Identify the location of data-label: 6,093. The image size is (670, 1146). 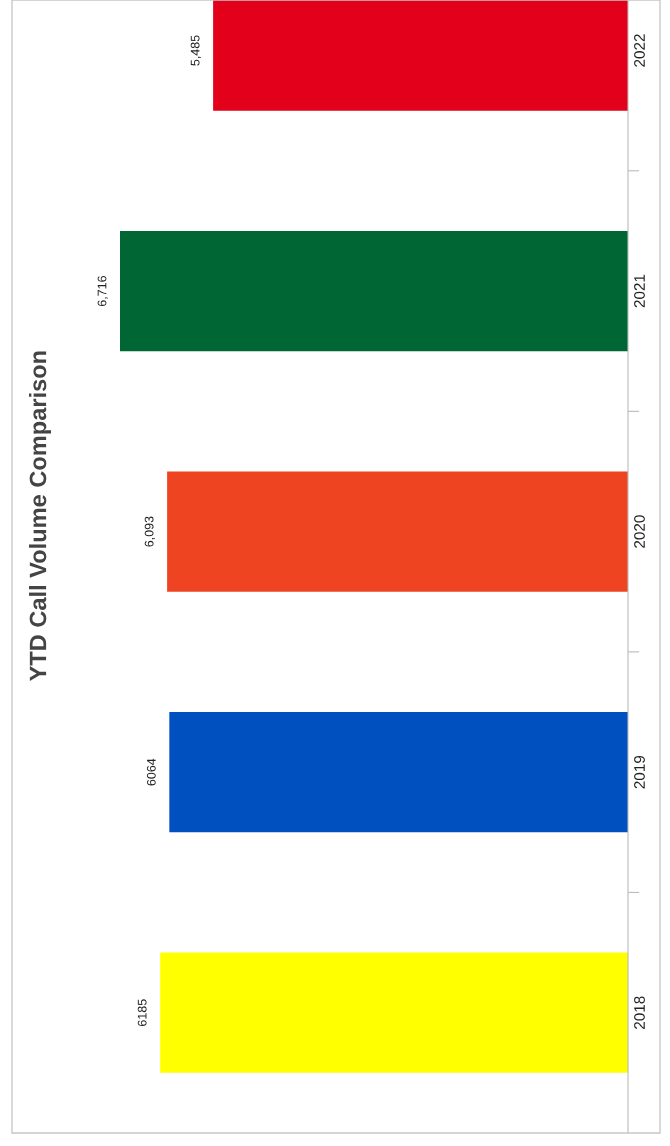
(150, 531).